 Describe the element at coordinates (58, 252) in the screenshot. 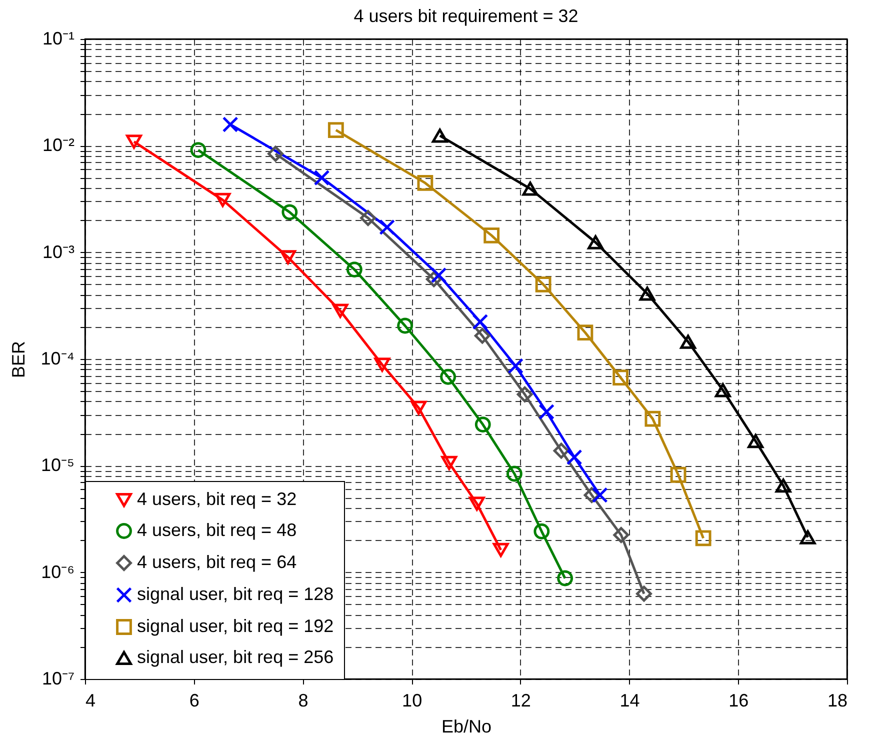

I see `y-tick-label: 10⁻³` at that location.